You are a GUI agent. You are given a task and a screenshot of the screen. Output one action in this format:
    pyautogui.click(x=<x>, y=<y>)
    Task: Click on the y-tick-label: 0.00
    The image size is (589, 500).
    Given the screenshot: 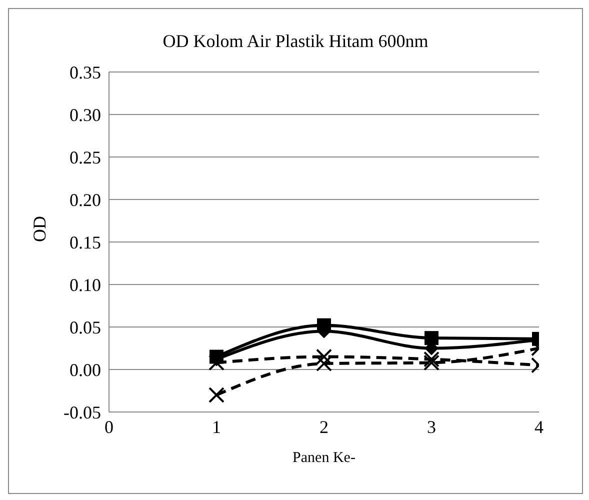 What is the action you would take?
    pyautogui.click(x=85, y=370)
    